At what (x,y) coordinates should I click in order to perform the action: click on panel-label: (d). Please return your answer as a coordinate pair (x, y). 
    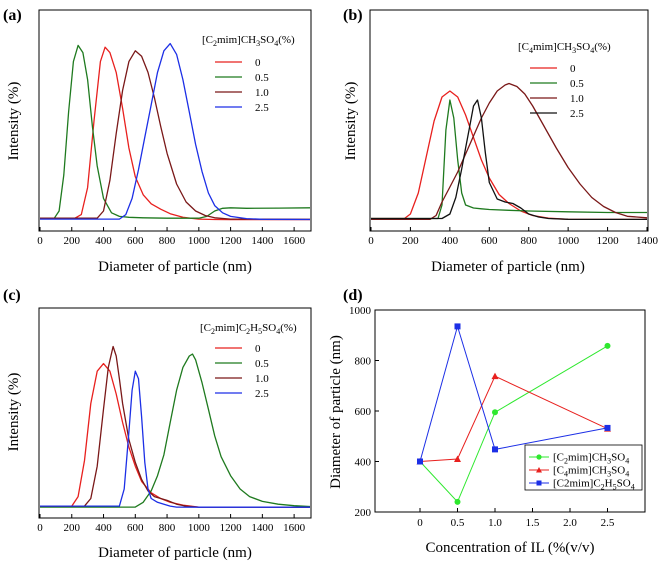
    Looking at the image, I should click on (353, 295).